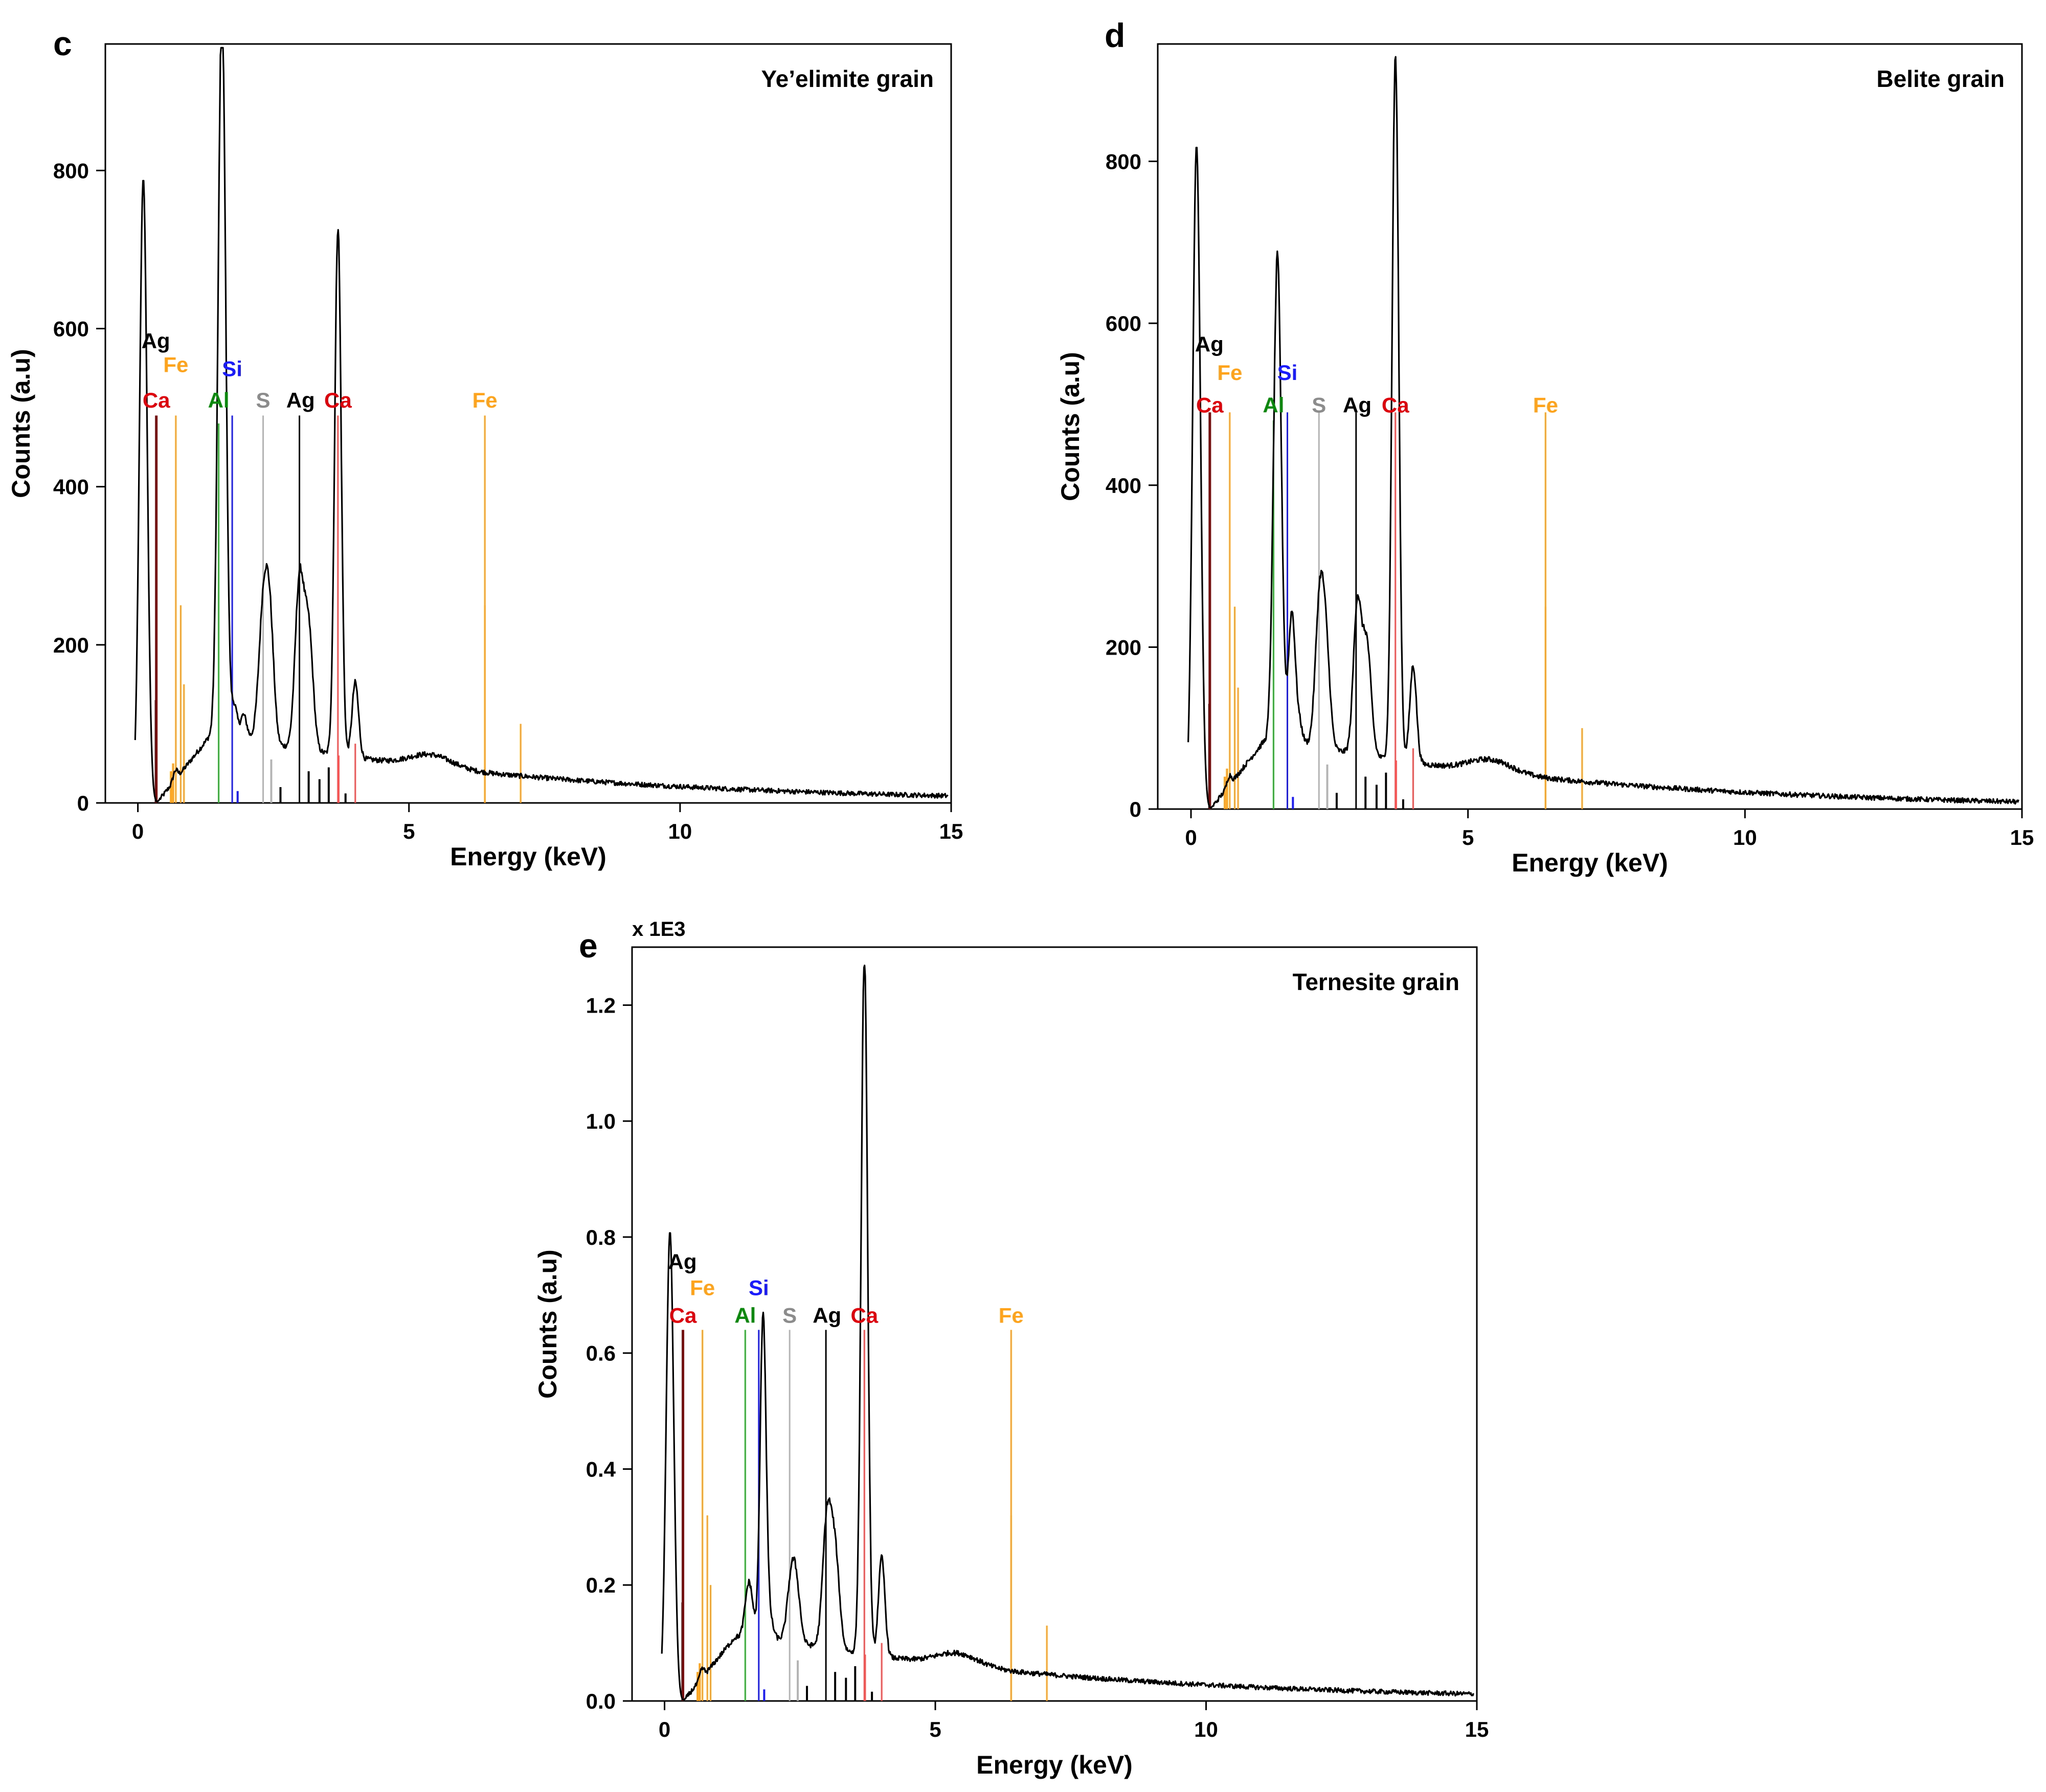  What do you see at coordinates (601, 1121) in the screenshot?
I see `y-tick-label: 1.0` at bounding box center [601, 1121].